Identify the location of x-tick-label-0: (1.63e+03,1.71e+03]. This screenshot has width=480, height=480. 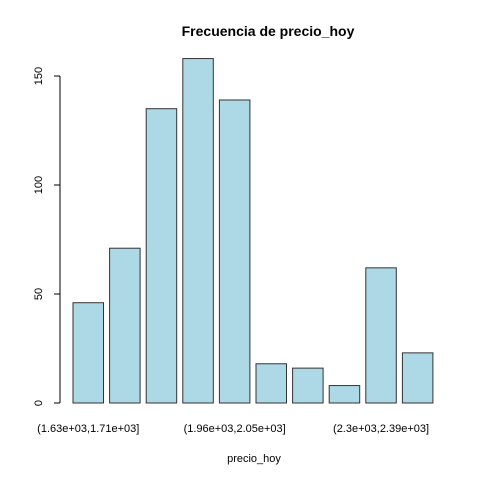
(88, 429).